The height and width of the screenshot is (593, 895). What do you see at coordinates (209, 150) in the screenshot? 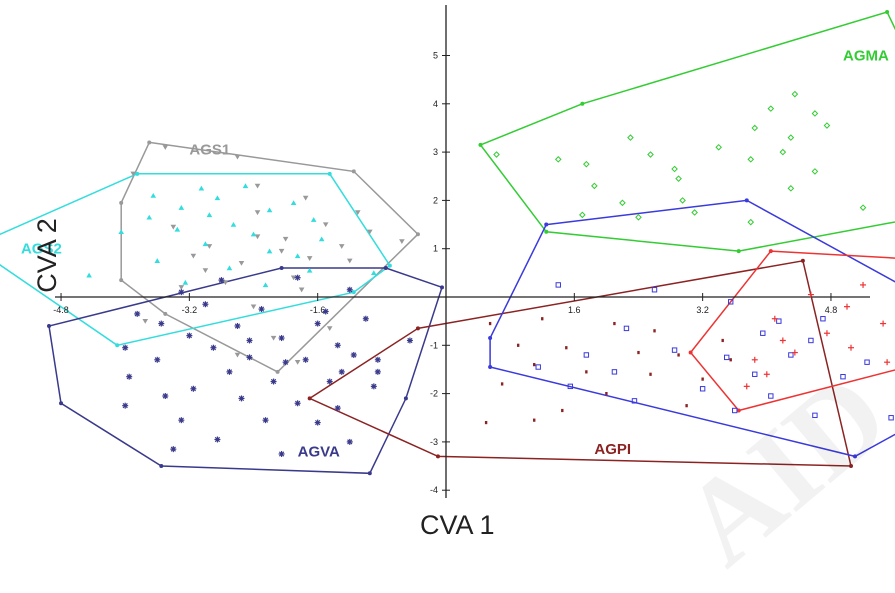
I see `label-ags1: AGS1` at bounding box center [209, 150].